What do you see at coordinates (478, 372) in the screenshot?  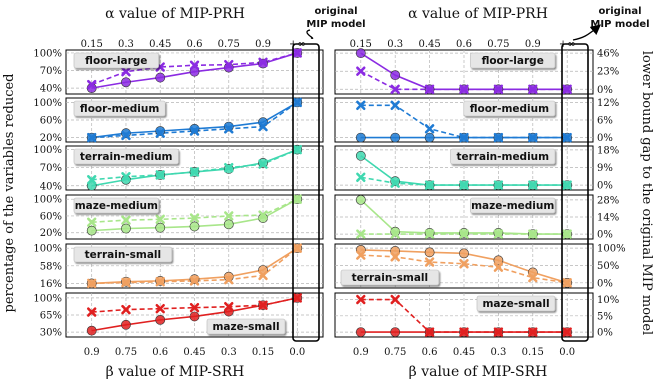 I see `right-bottom-axis-title: β value of MIP-SRH` at bounding box center [478, 372].